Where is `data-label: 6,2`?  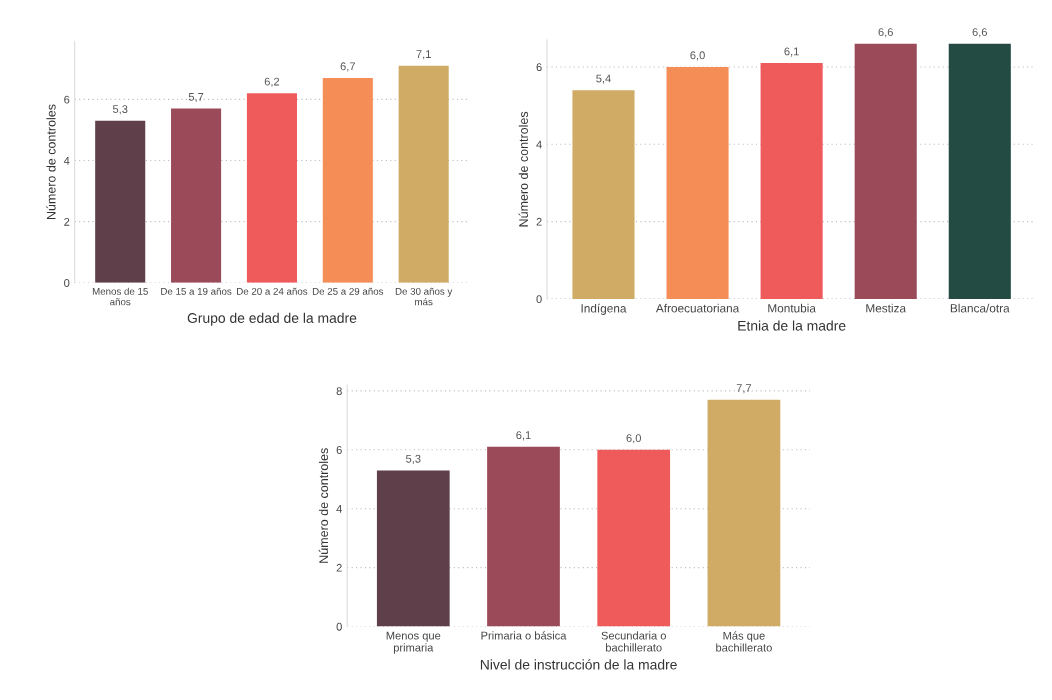
data-label: 6,2 is located at coordinates (272, 82).